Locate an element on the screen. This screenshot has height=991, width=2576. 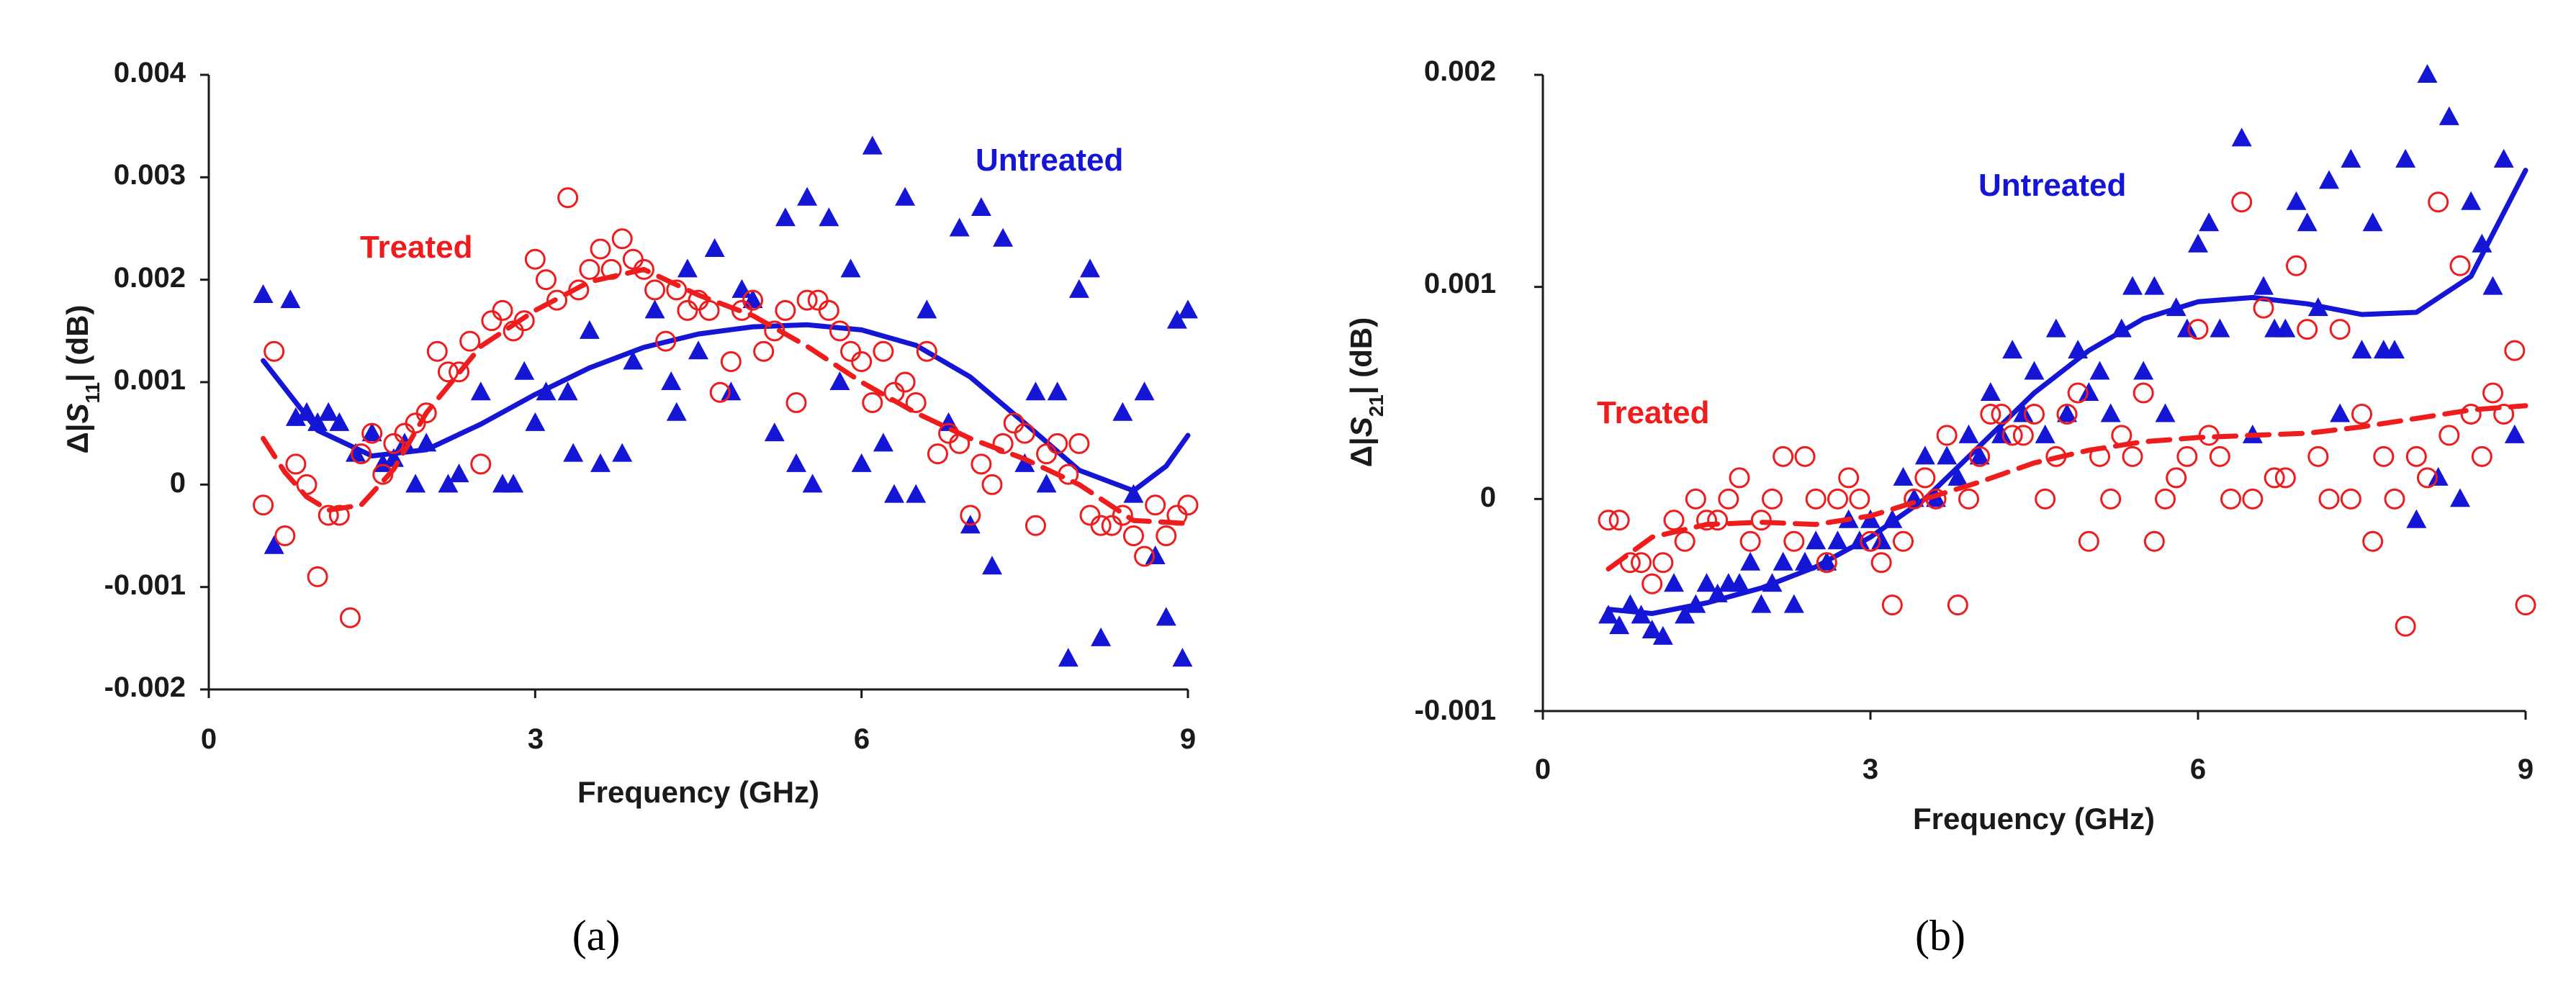
chart-a-ytick-label: 0.002 is located at coordinates (150, 278).